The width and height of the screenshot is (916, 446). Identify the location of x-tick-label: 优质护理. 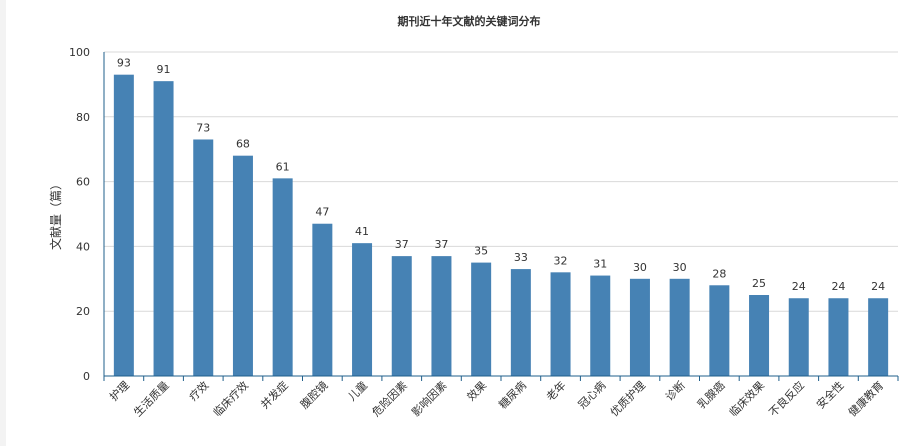
(627, 398).